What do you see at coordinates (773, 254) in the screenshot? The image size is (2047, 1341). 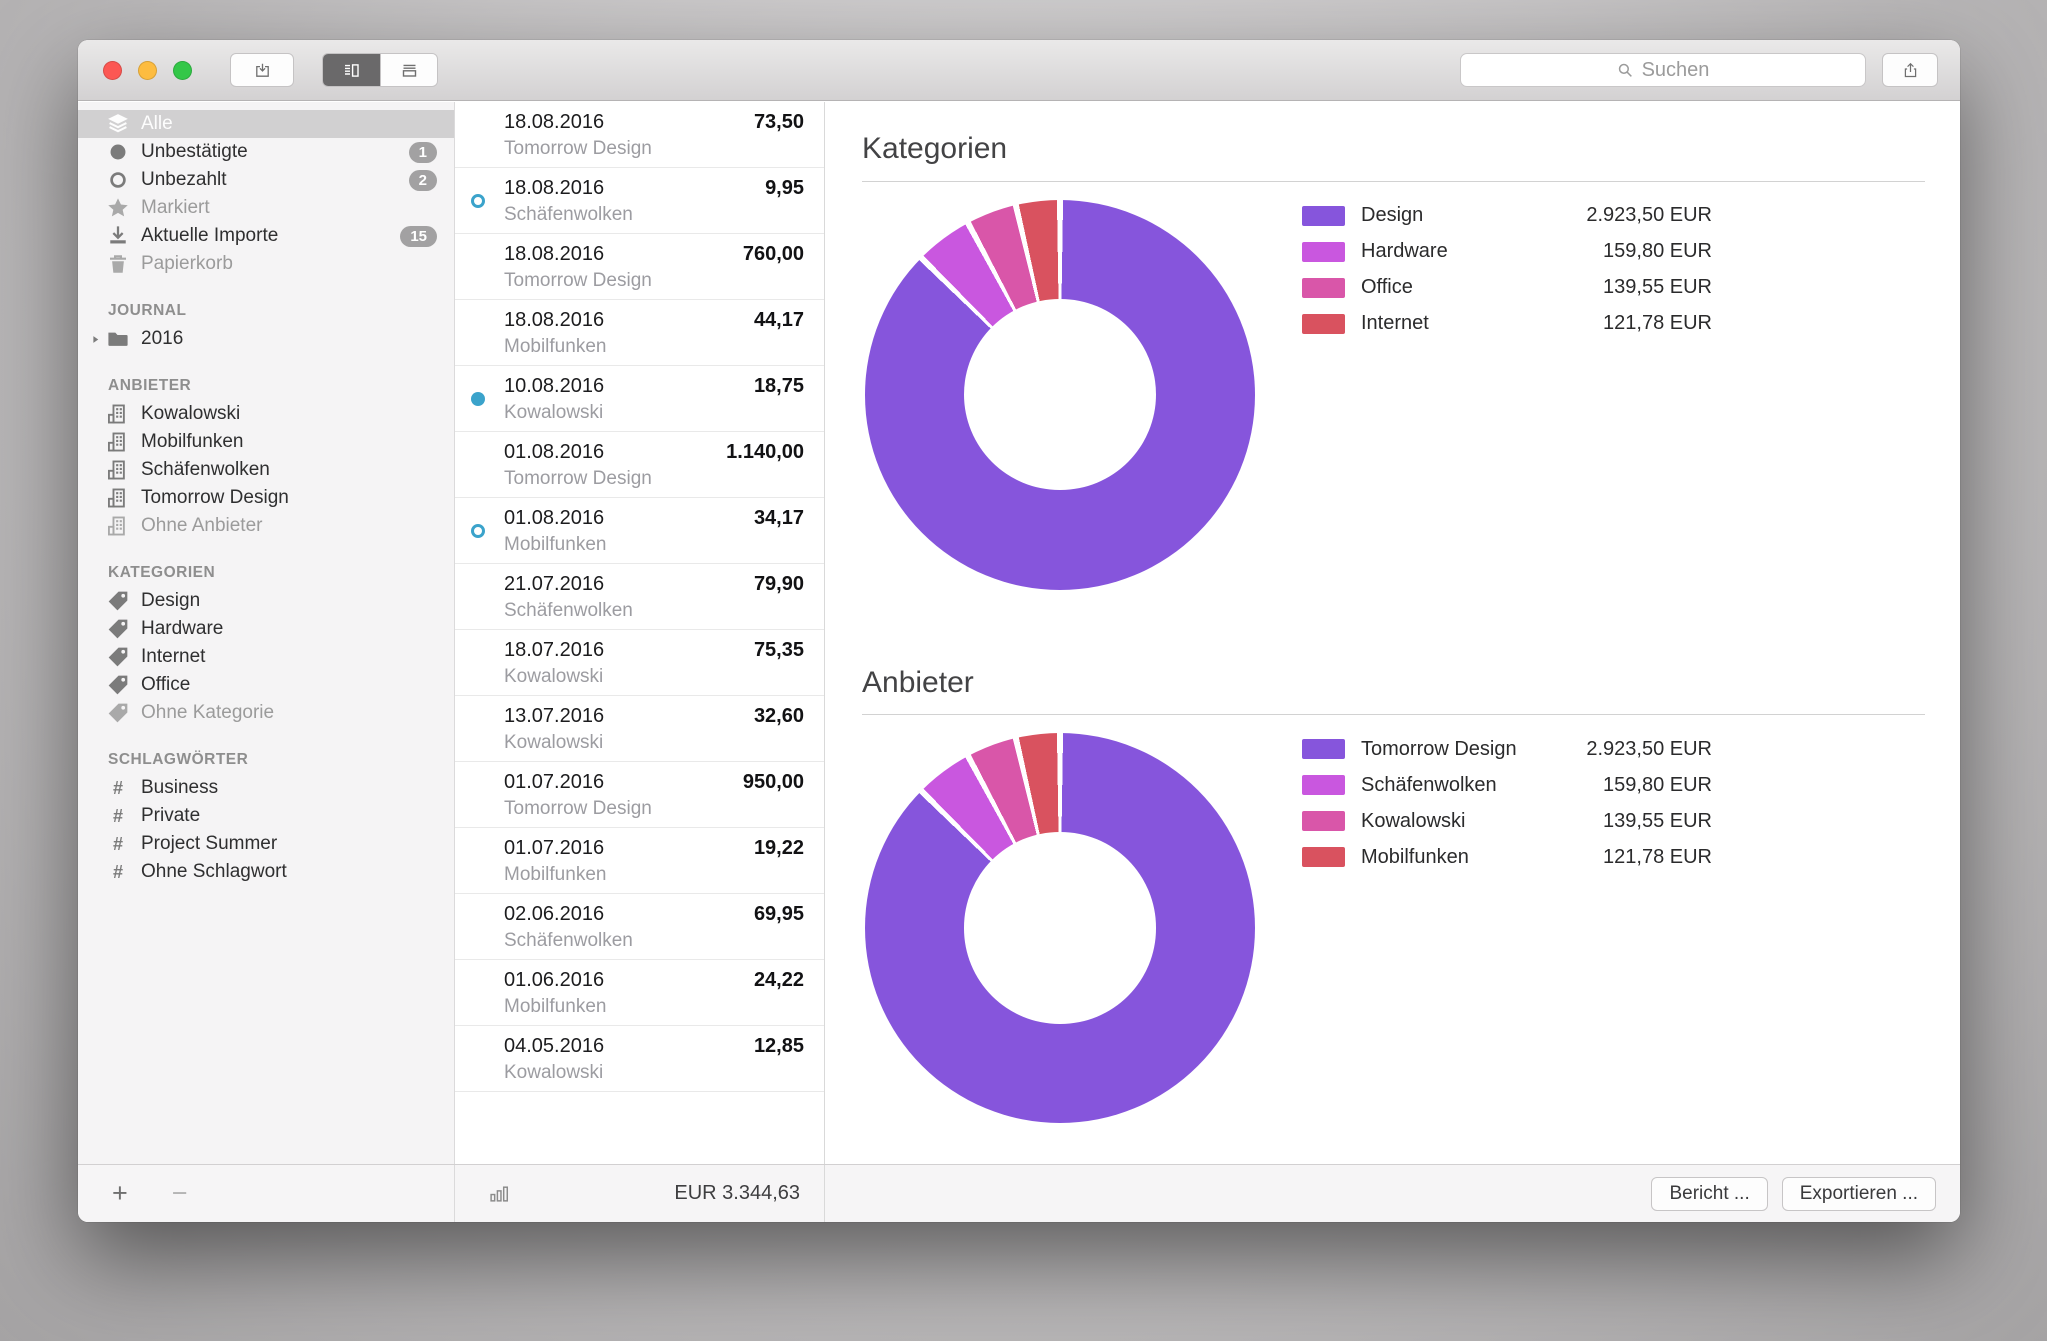 I see `item-amount: 760,00` at bounding box center [773, 254].